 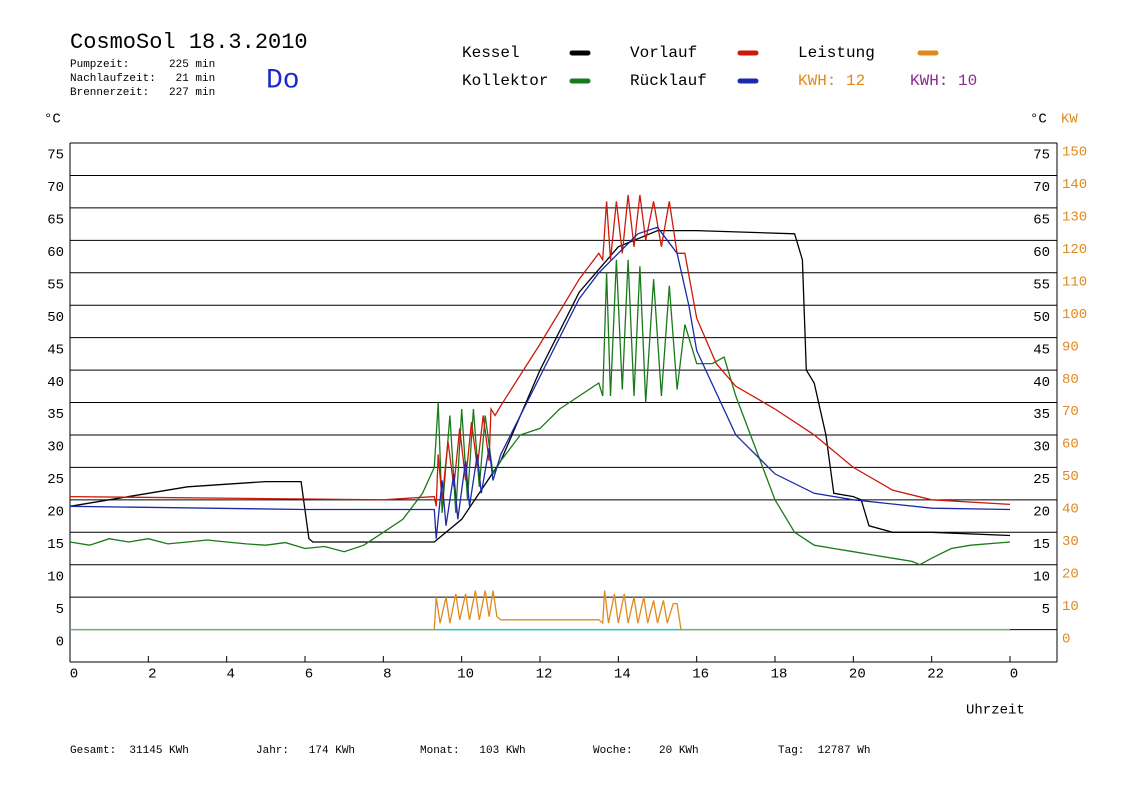 I want to click on y-tick-label: 70, so click(x=55, y=188).